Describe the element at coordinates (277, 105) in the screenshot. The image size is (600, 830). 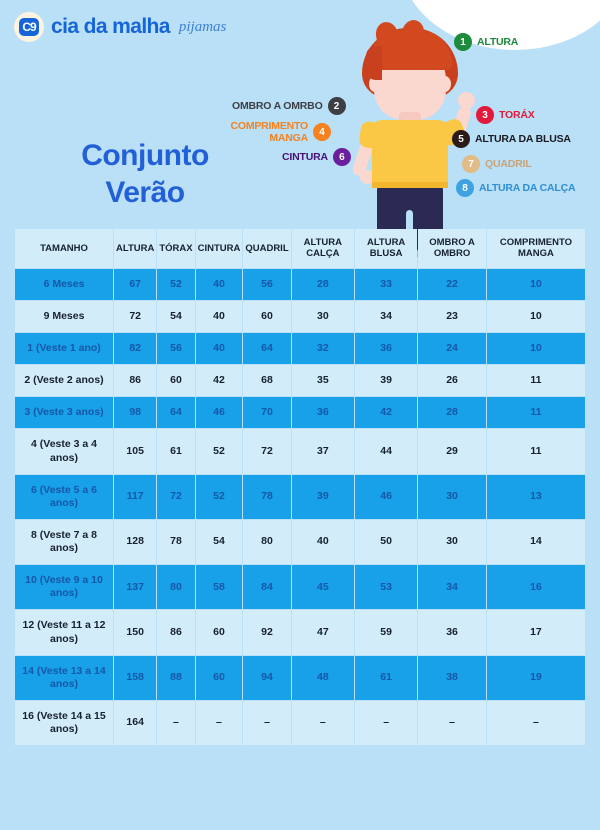
I see `callout-label-2: OMBRO A OMRBO` at that location.